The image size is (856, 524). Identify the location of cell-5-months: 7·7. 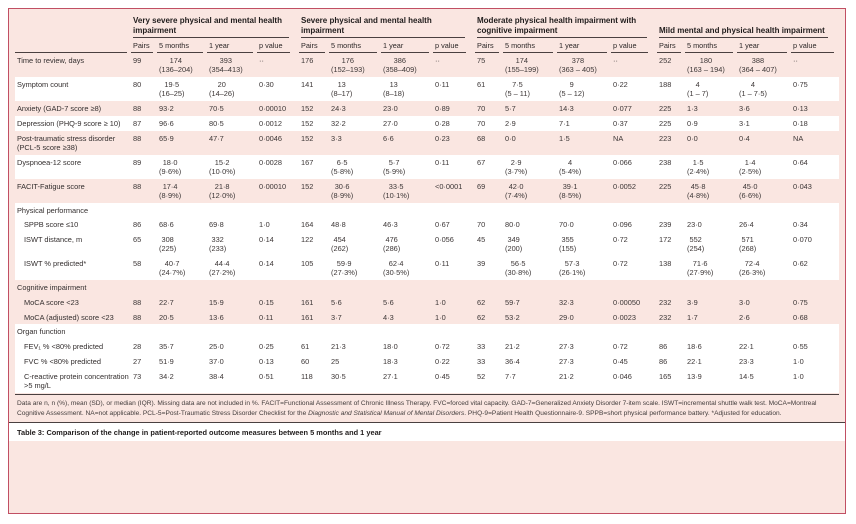
(530, 381).